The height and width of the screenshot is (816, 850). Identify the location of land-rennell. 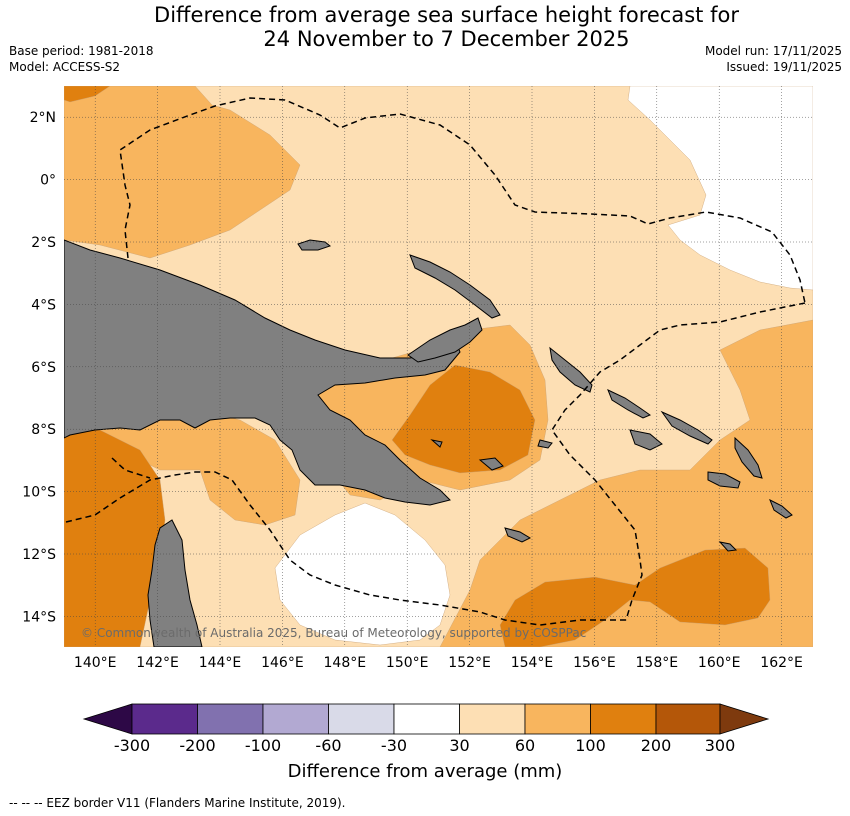
(781, 508).